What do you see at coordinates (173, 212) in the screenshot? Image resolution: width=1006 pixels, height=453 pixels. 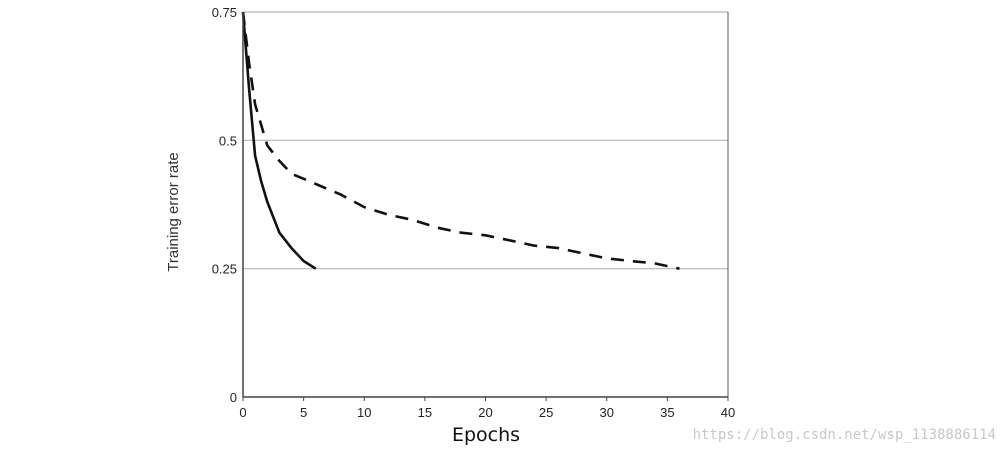 I see `y-axis-label: Training error rate` at bounding box center [173, 212].